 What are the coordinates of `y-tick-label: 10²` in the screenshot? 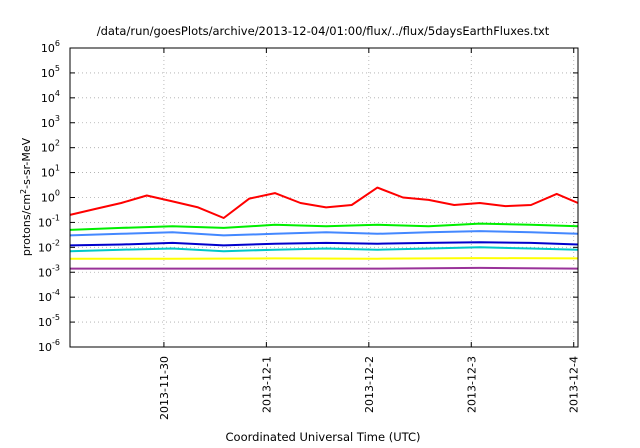 It's located at (50, 147).